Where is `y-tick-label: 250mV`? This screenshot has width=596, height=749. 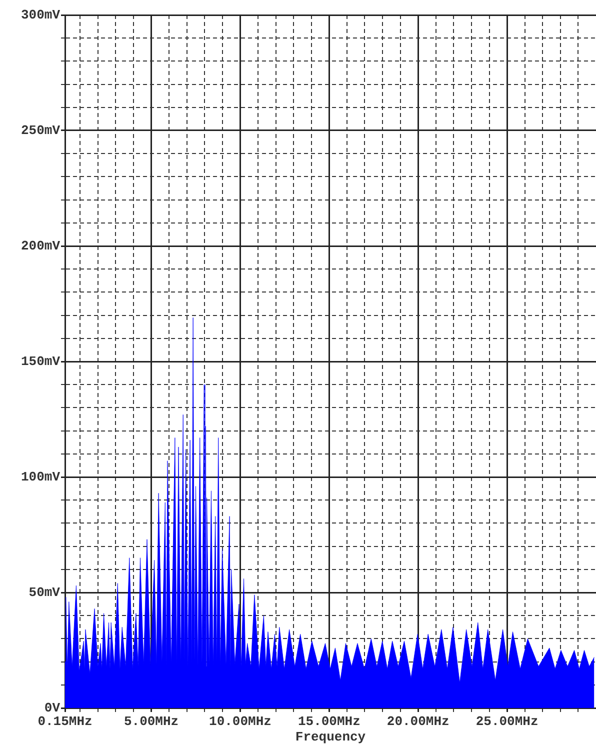 y-tick-label: 250mV is located at coordinates (40, 130).